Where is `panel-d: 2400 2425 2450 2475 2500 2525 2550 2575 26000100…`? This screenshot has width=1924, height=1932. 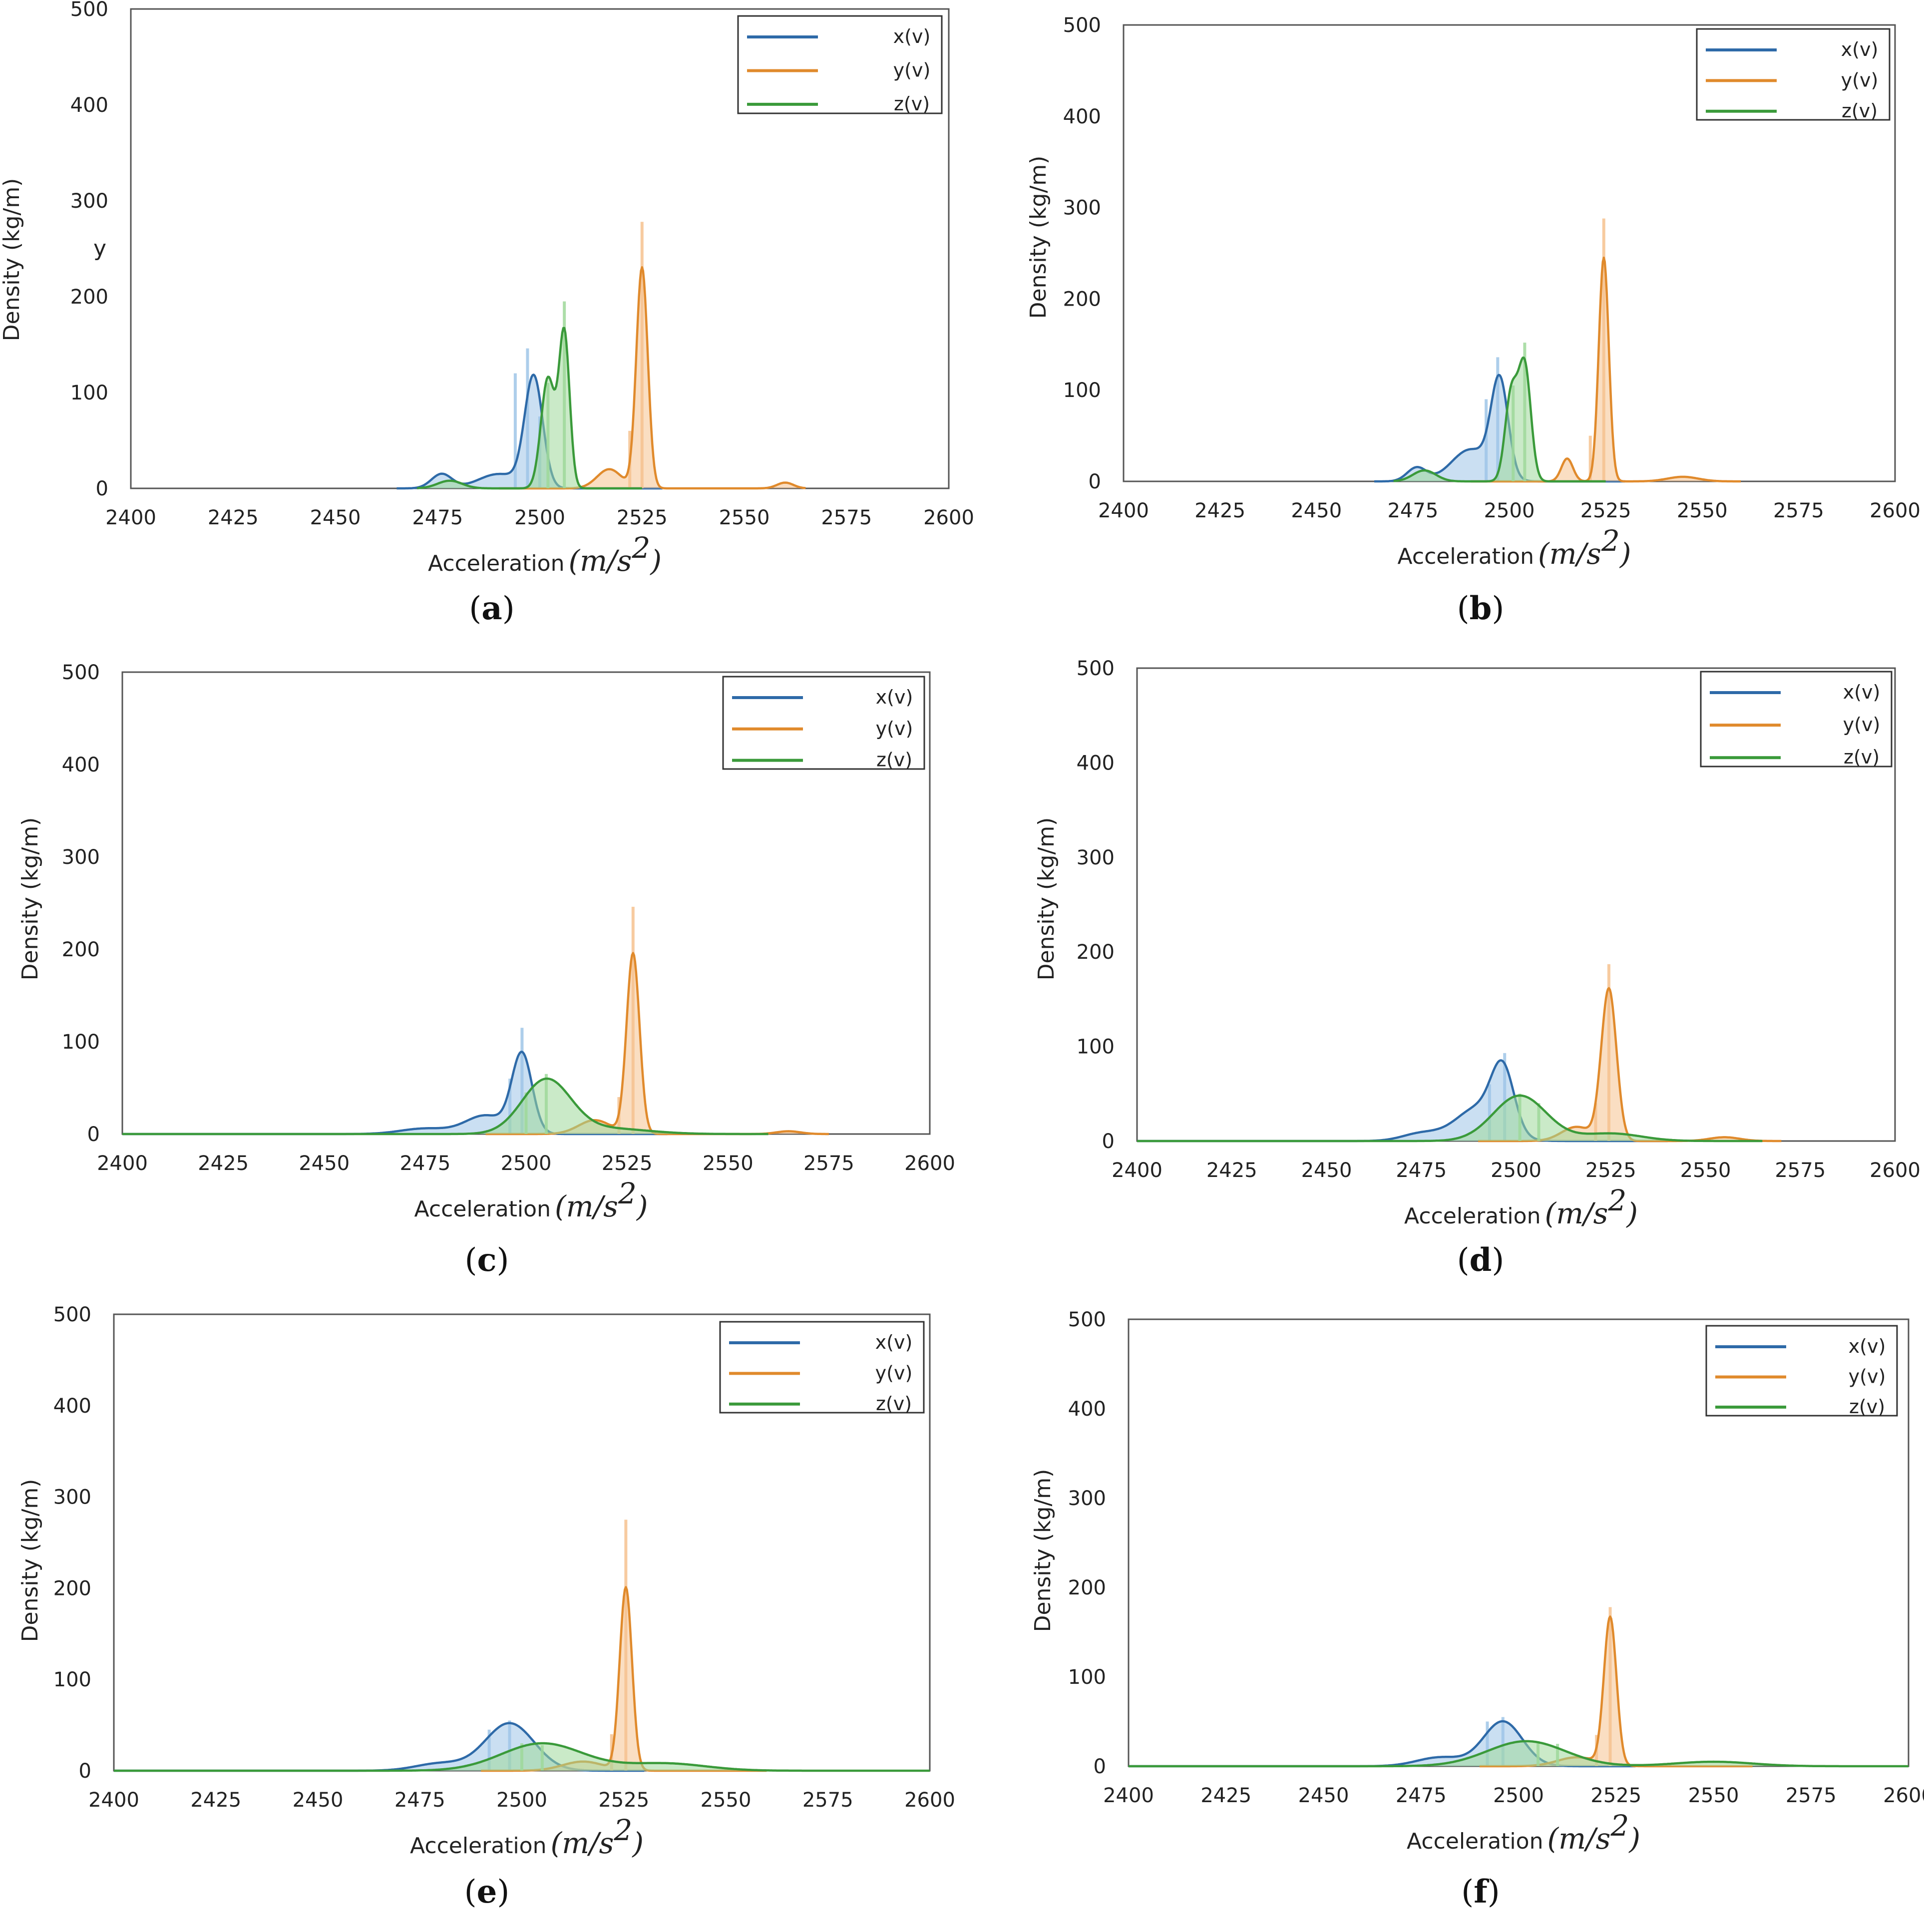
panel-d: 2400 2425 2450 2475 2500 2525 2550 2575 26000100… is located at coordinates (1477, 968).